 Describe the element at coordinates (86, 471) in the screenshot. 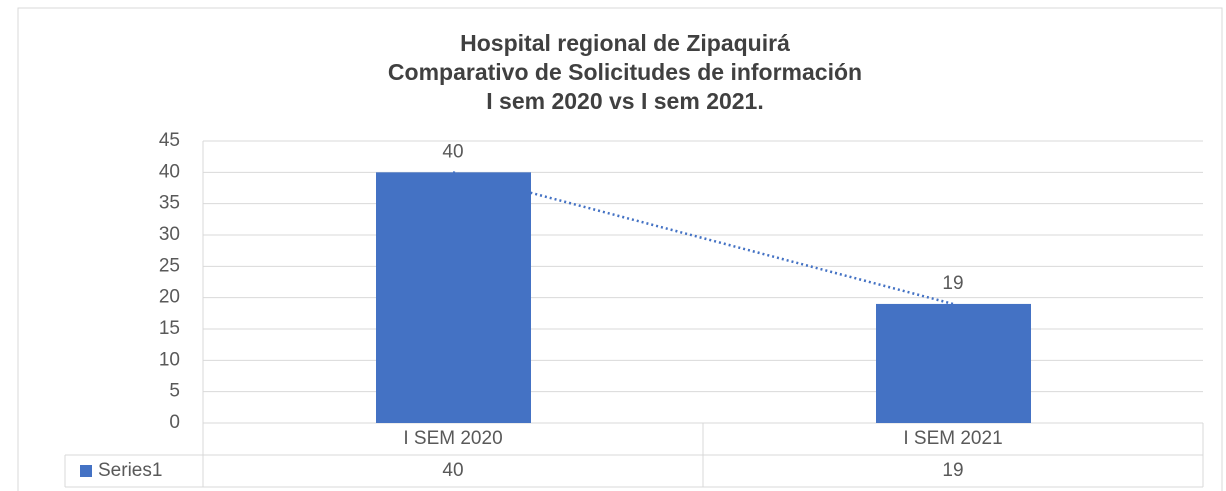

I see `legend-swatch` at that location.